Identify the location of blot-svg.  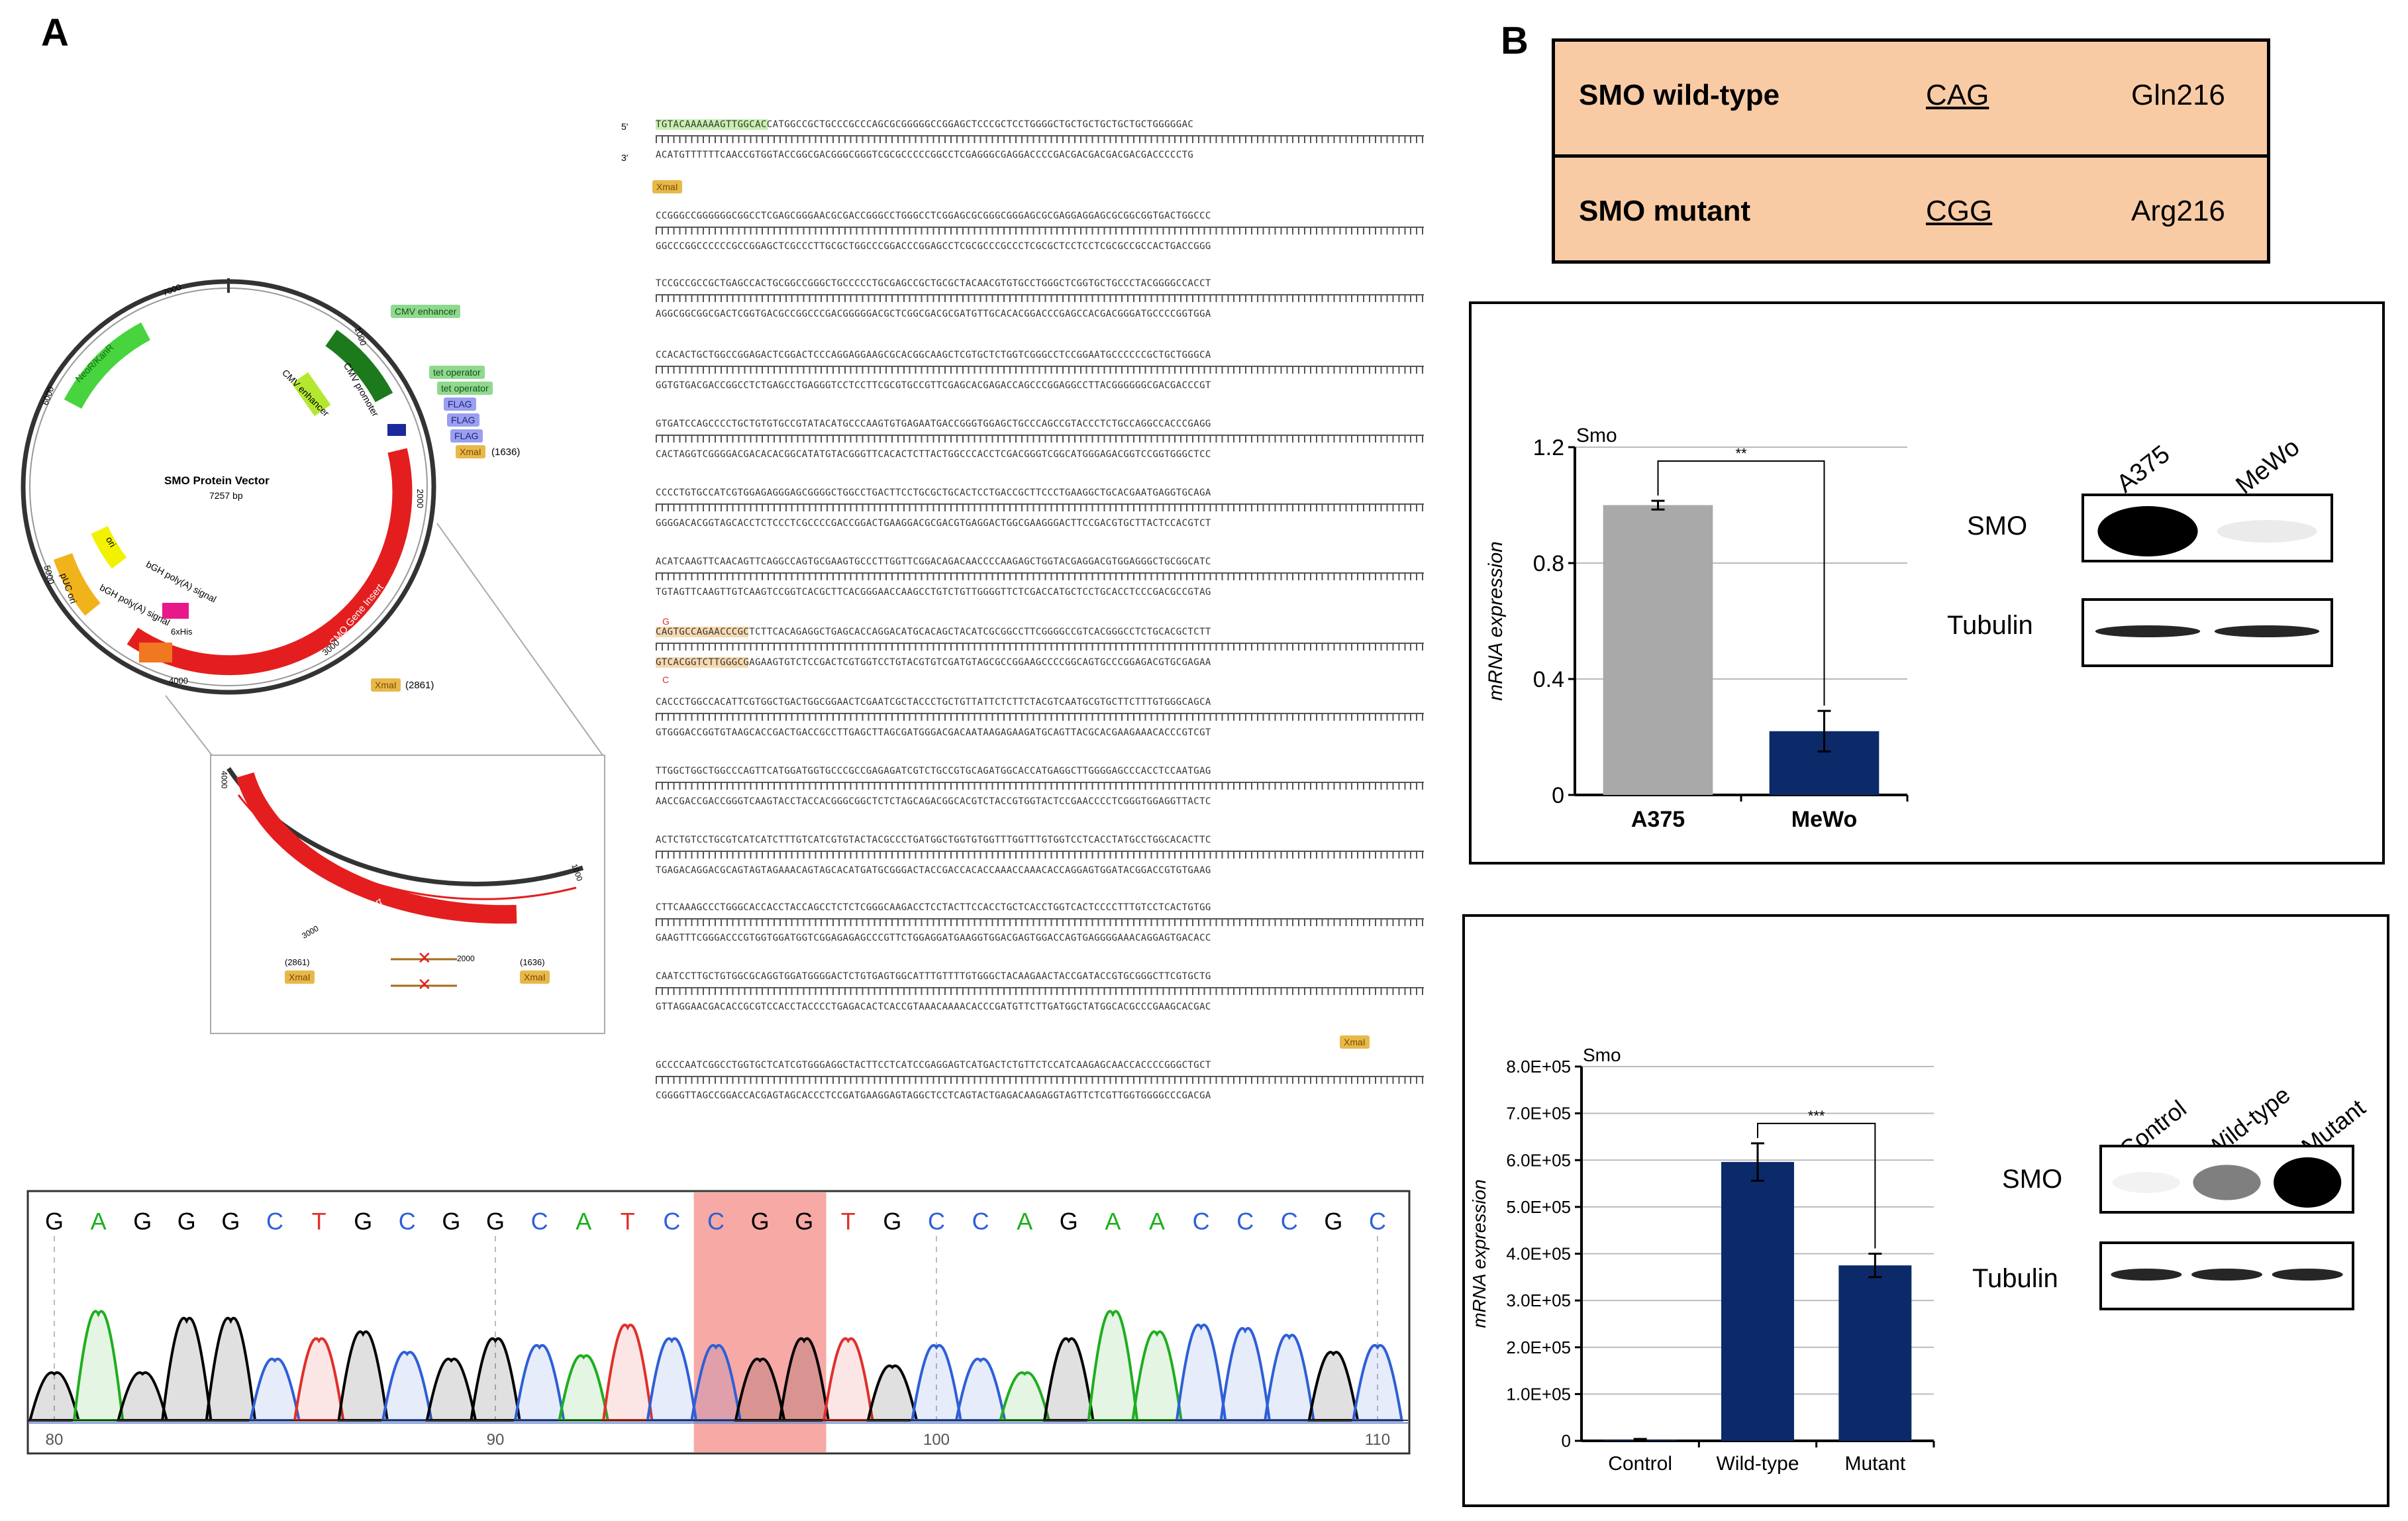
(2207, 580).